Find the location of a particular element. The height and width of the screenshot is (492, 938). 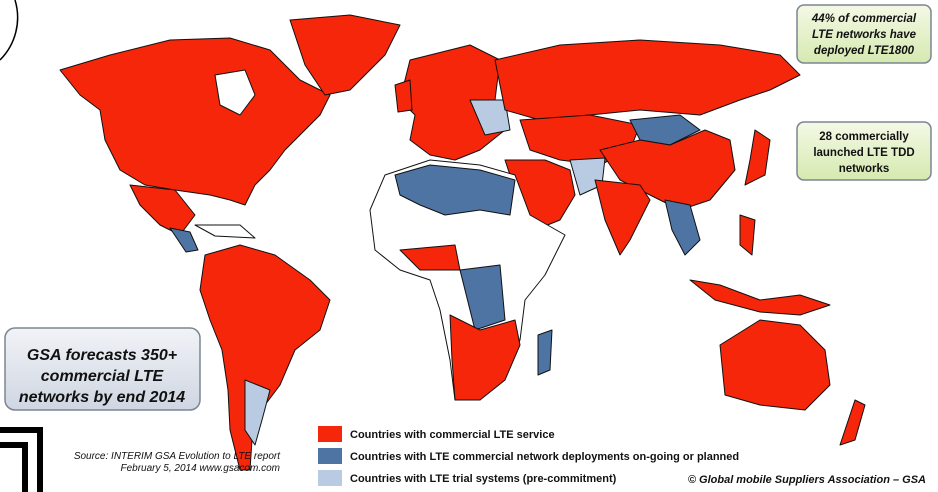

callout-text: 28 commercially is located at coordinates (864, 137).